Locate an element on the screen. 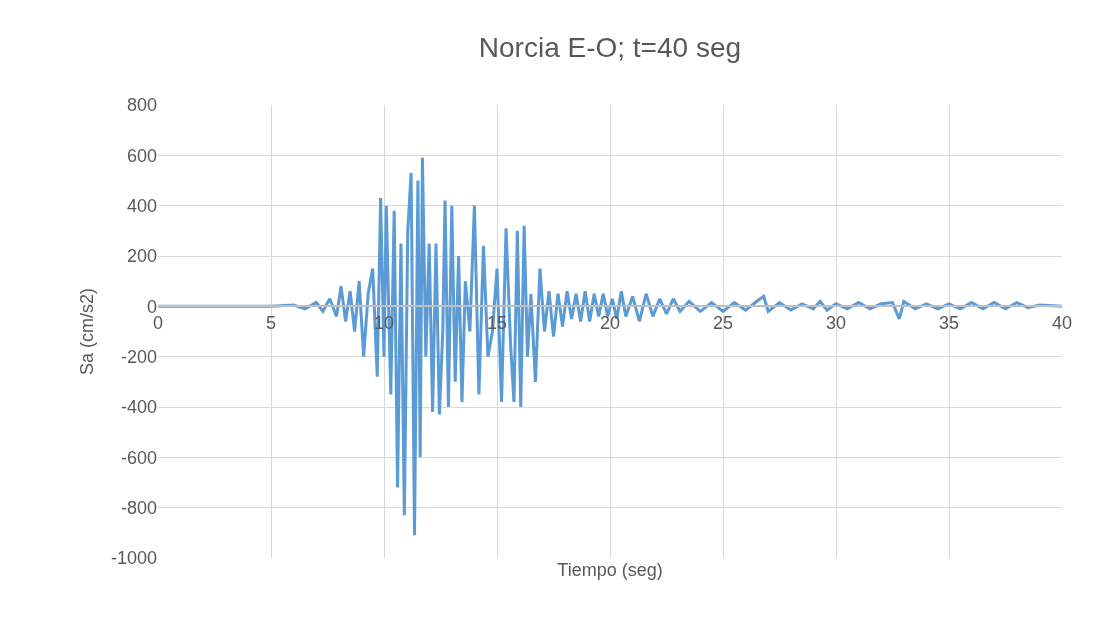 The width and height of the screenshot is (1099, 625). y-tick-label: 800 is located at coordinates (141, 105).